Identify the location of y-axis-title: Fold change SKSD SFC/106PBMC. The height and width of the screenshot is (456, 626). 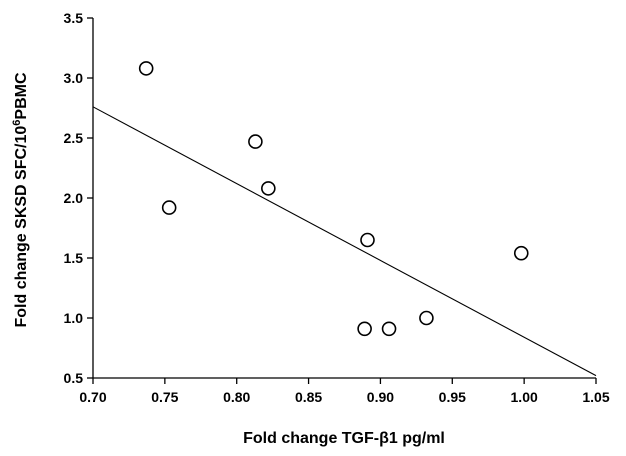
(20, 199).